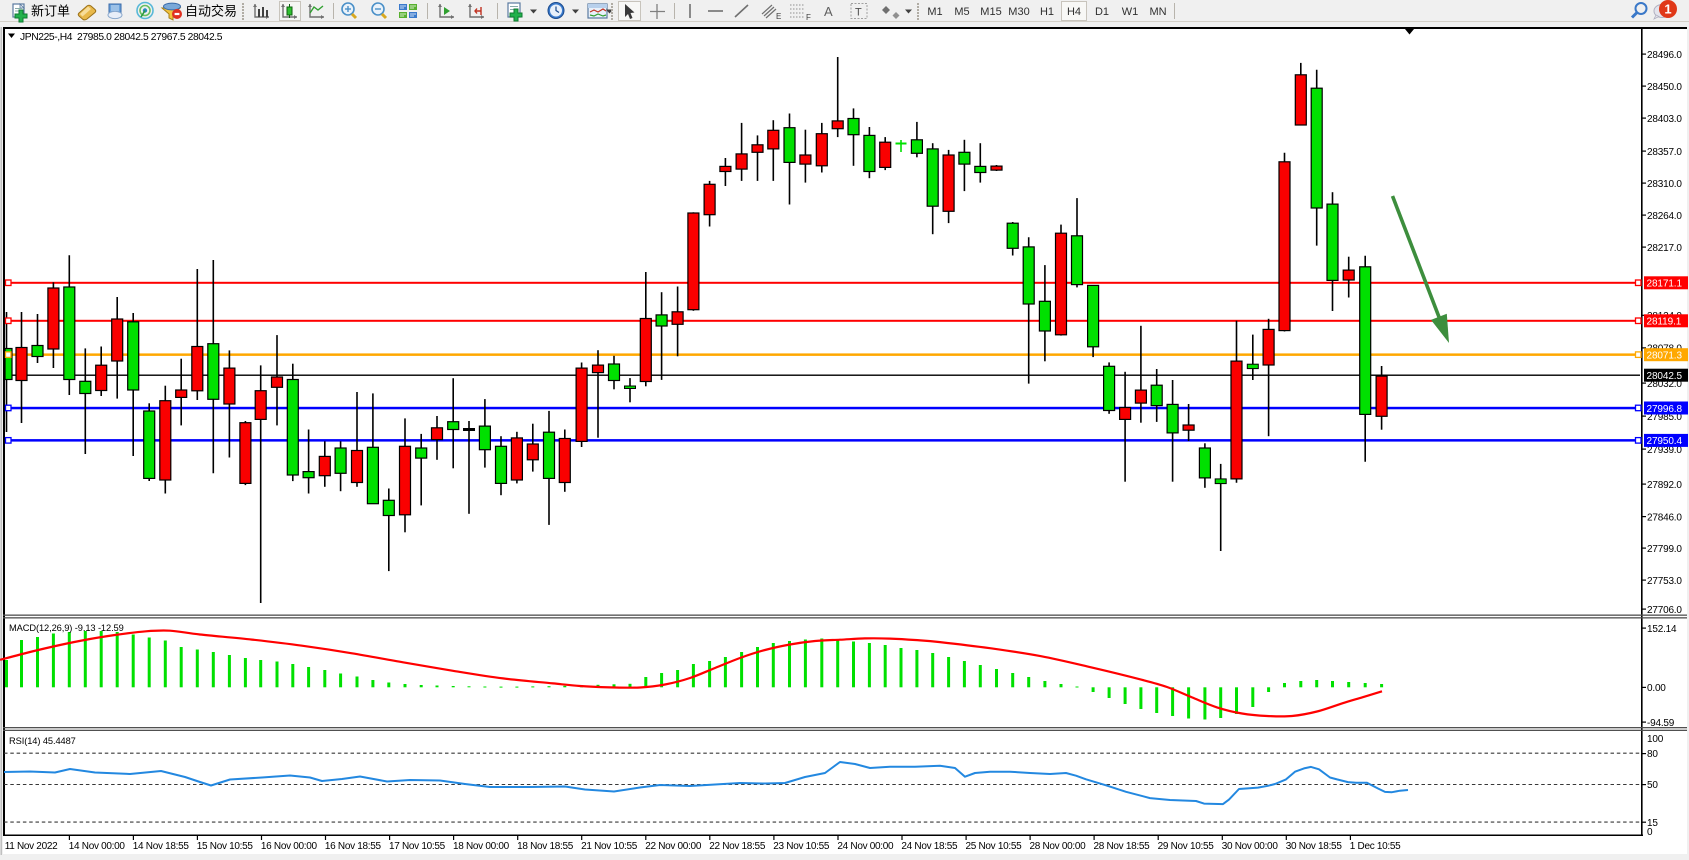  What do you see at coordinates (828, 11) in the screenshot?
I see `svg-text: A` at bounding box center [828, 11].